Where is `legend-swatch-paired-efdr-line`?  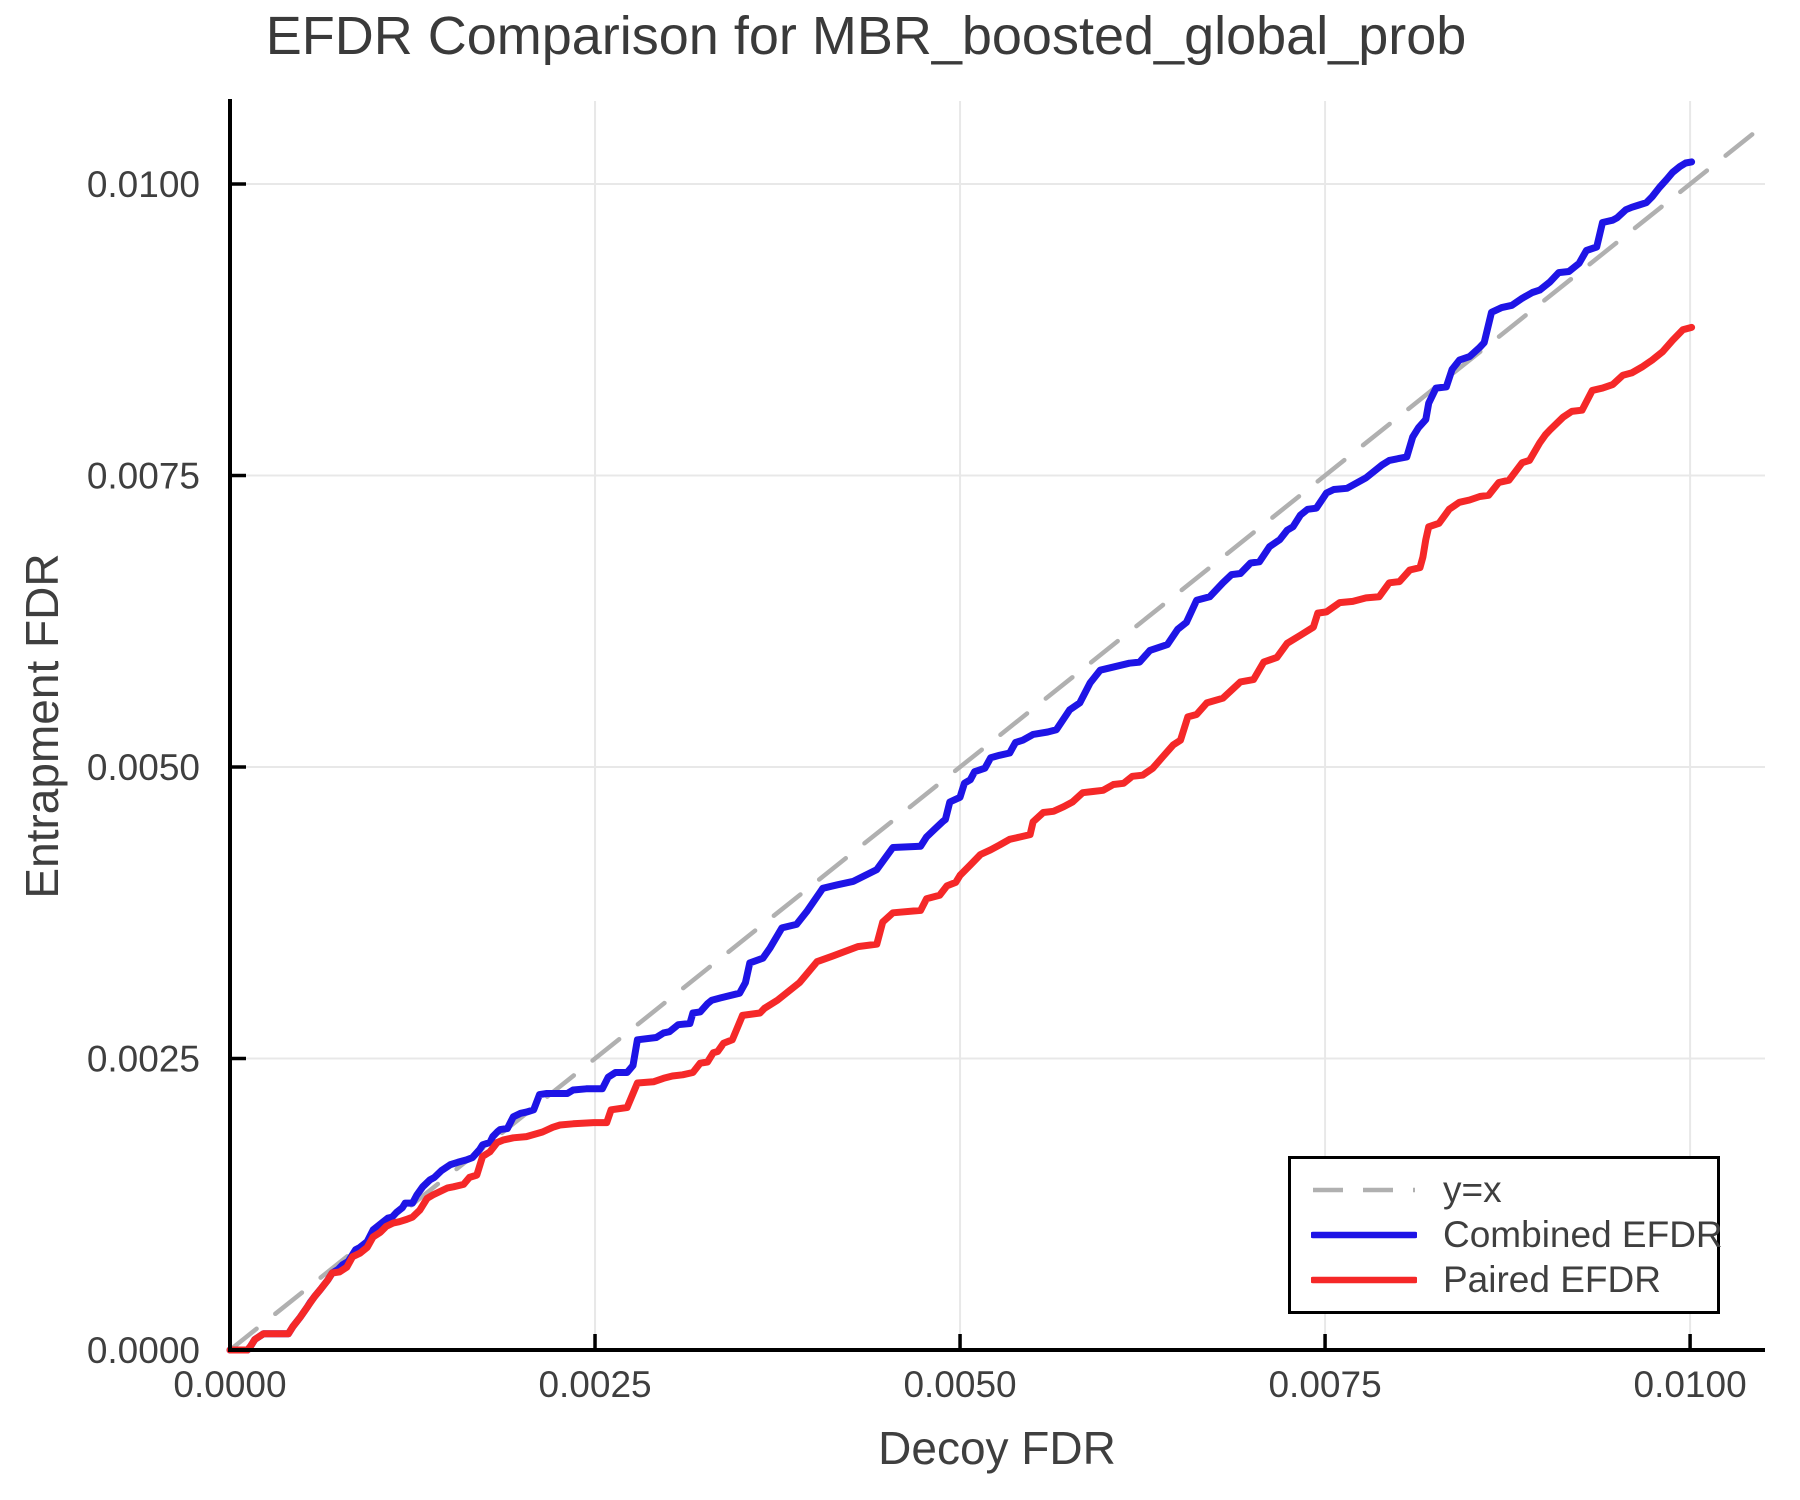 legend-swatch-paired-efdr-line is located at coordinates (1364, 1280).